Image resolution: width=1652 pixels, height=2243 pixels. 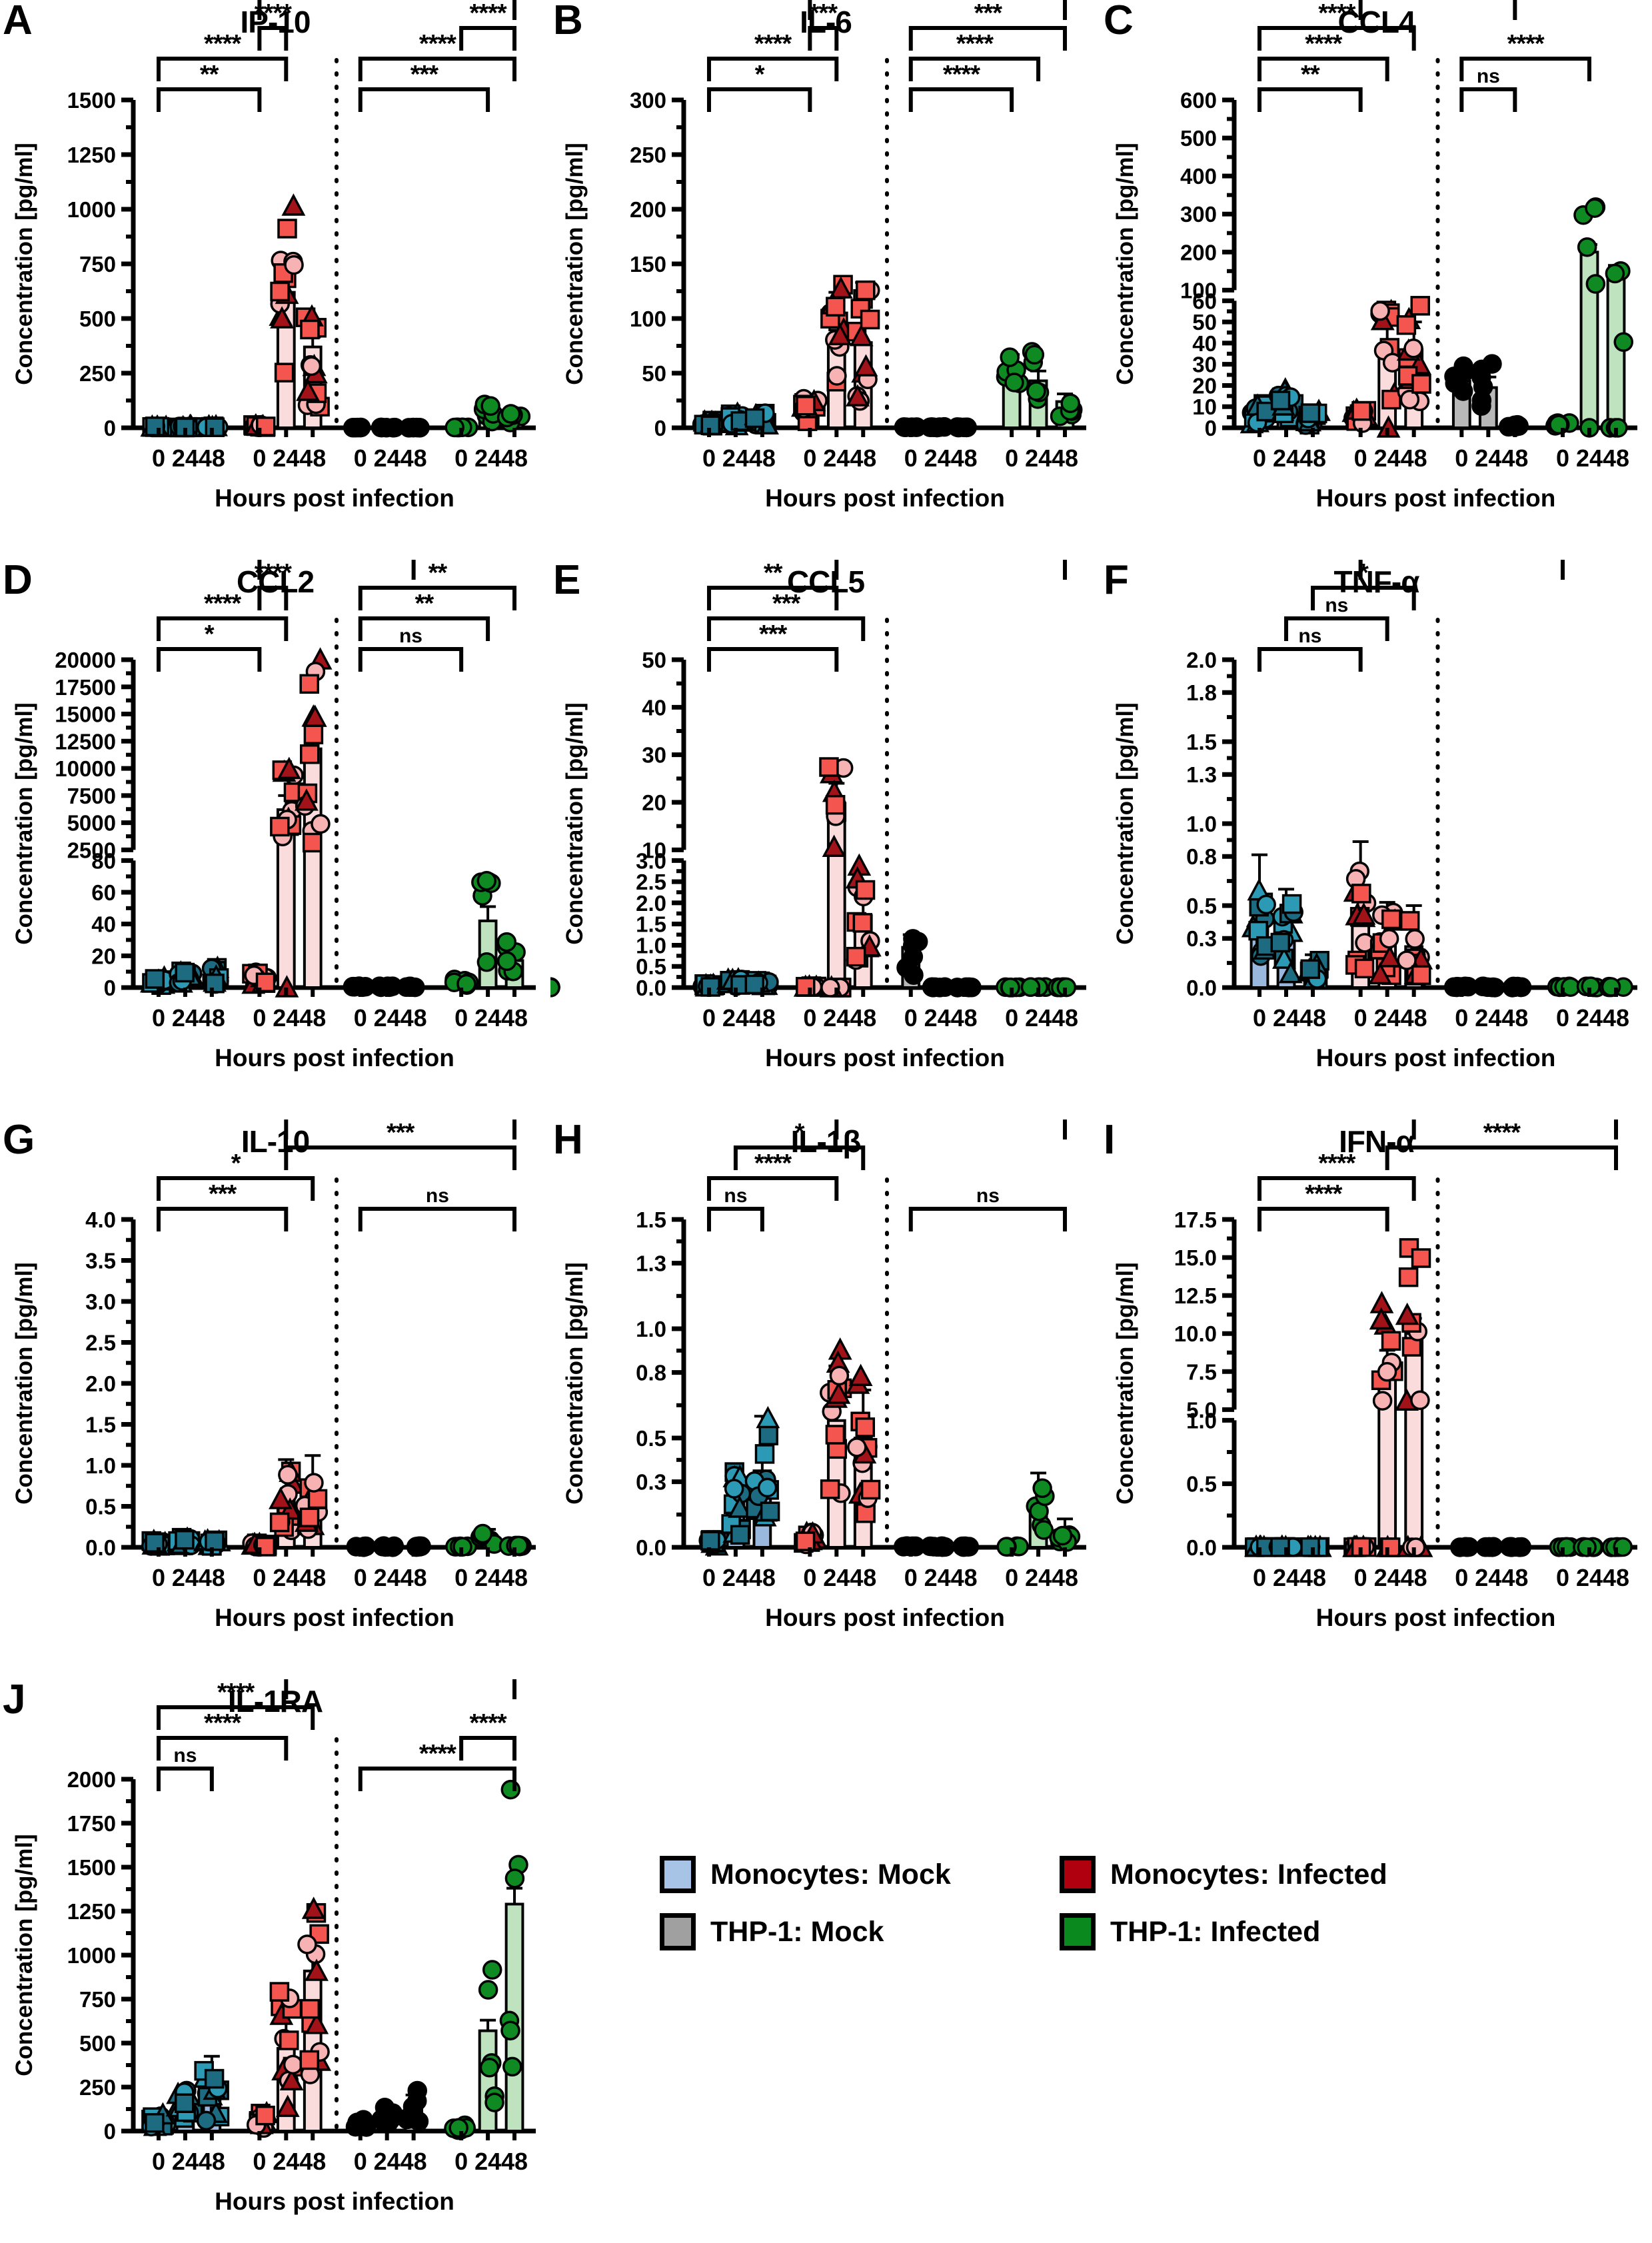 What do you see at coordinates (100, 1343) in the screenshot?
I see `y-tick-label: 2.5` at bounding box center [100, 1343].